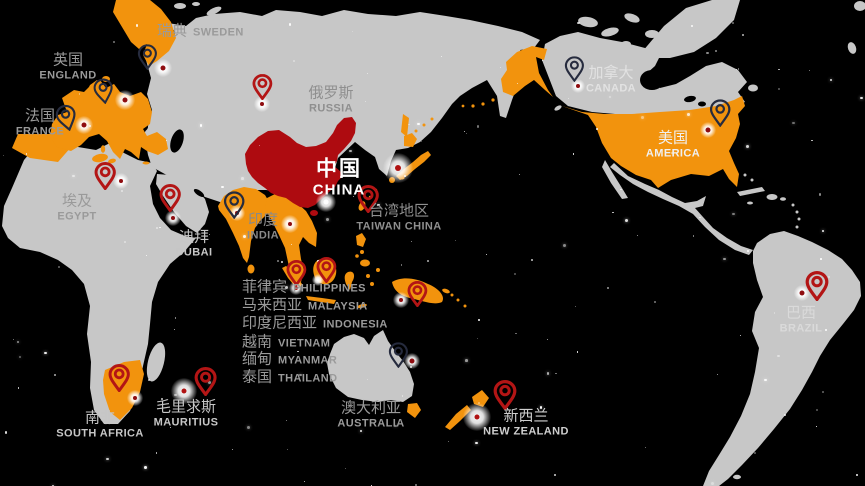 The image size is (865, 486). What do you see at coordinates (526, 422) in the screenshot?
I see `label-new-zealand: 新西兰 NEW ZEALAND` at bounding box center [526, 422].